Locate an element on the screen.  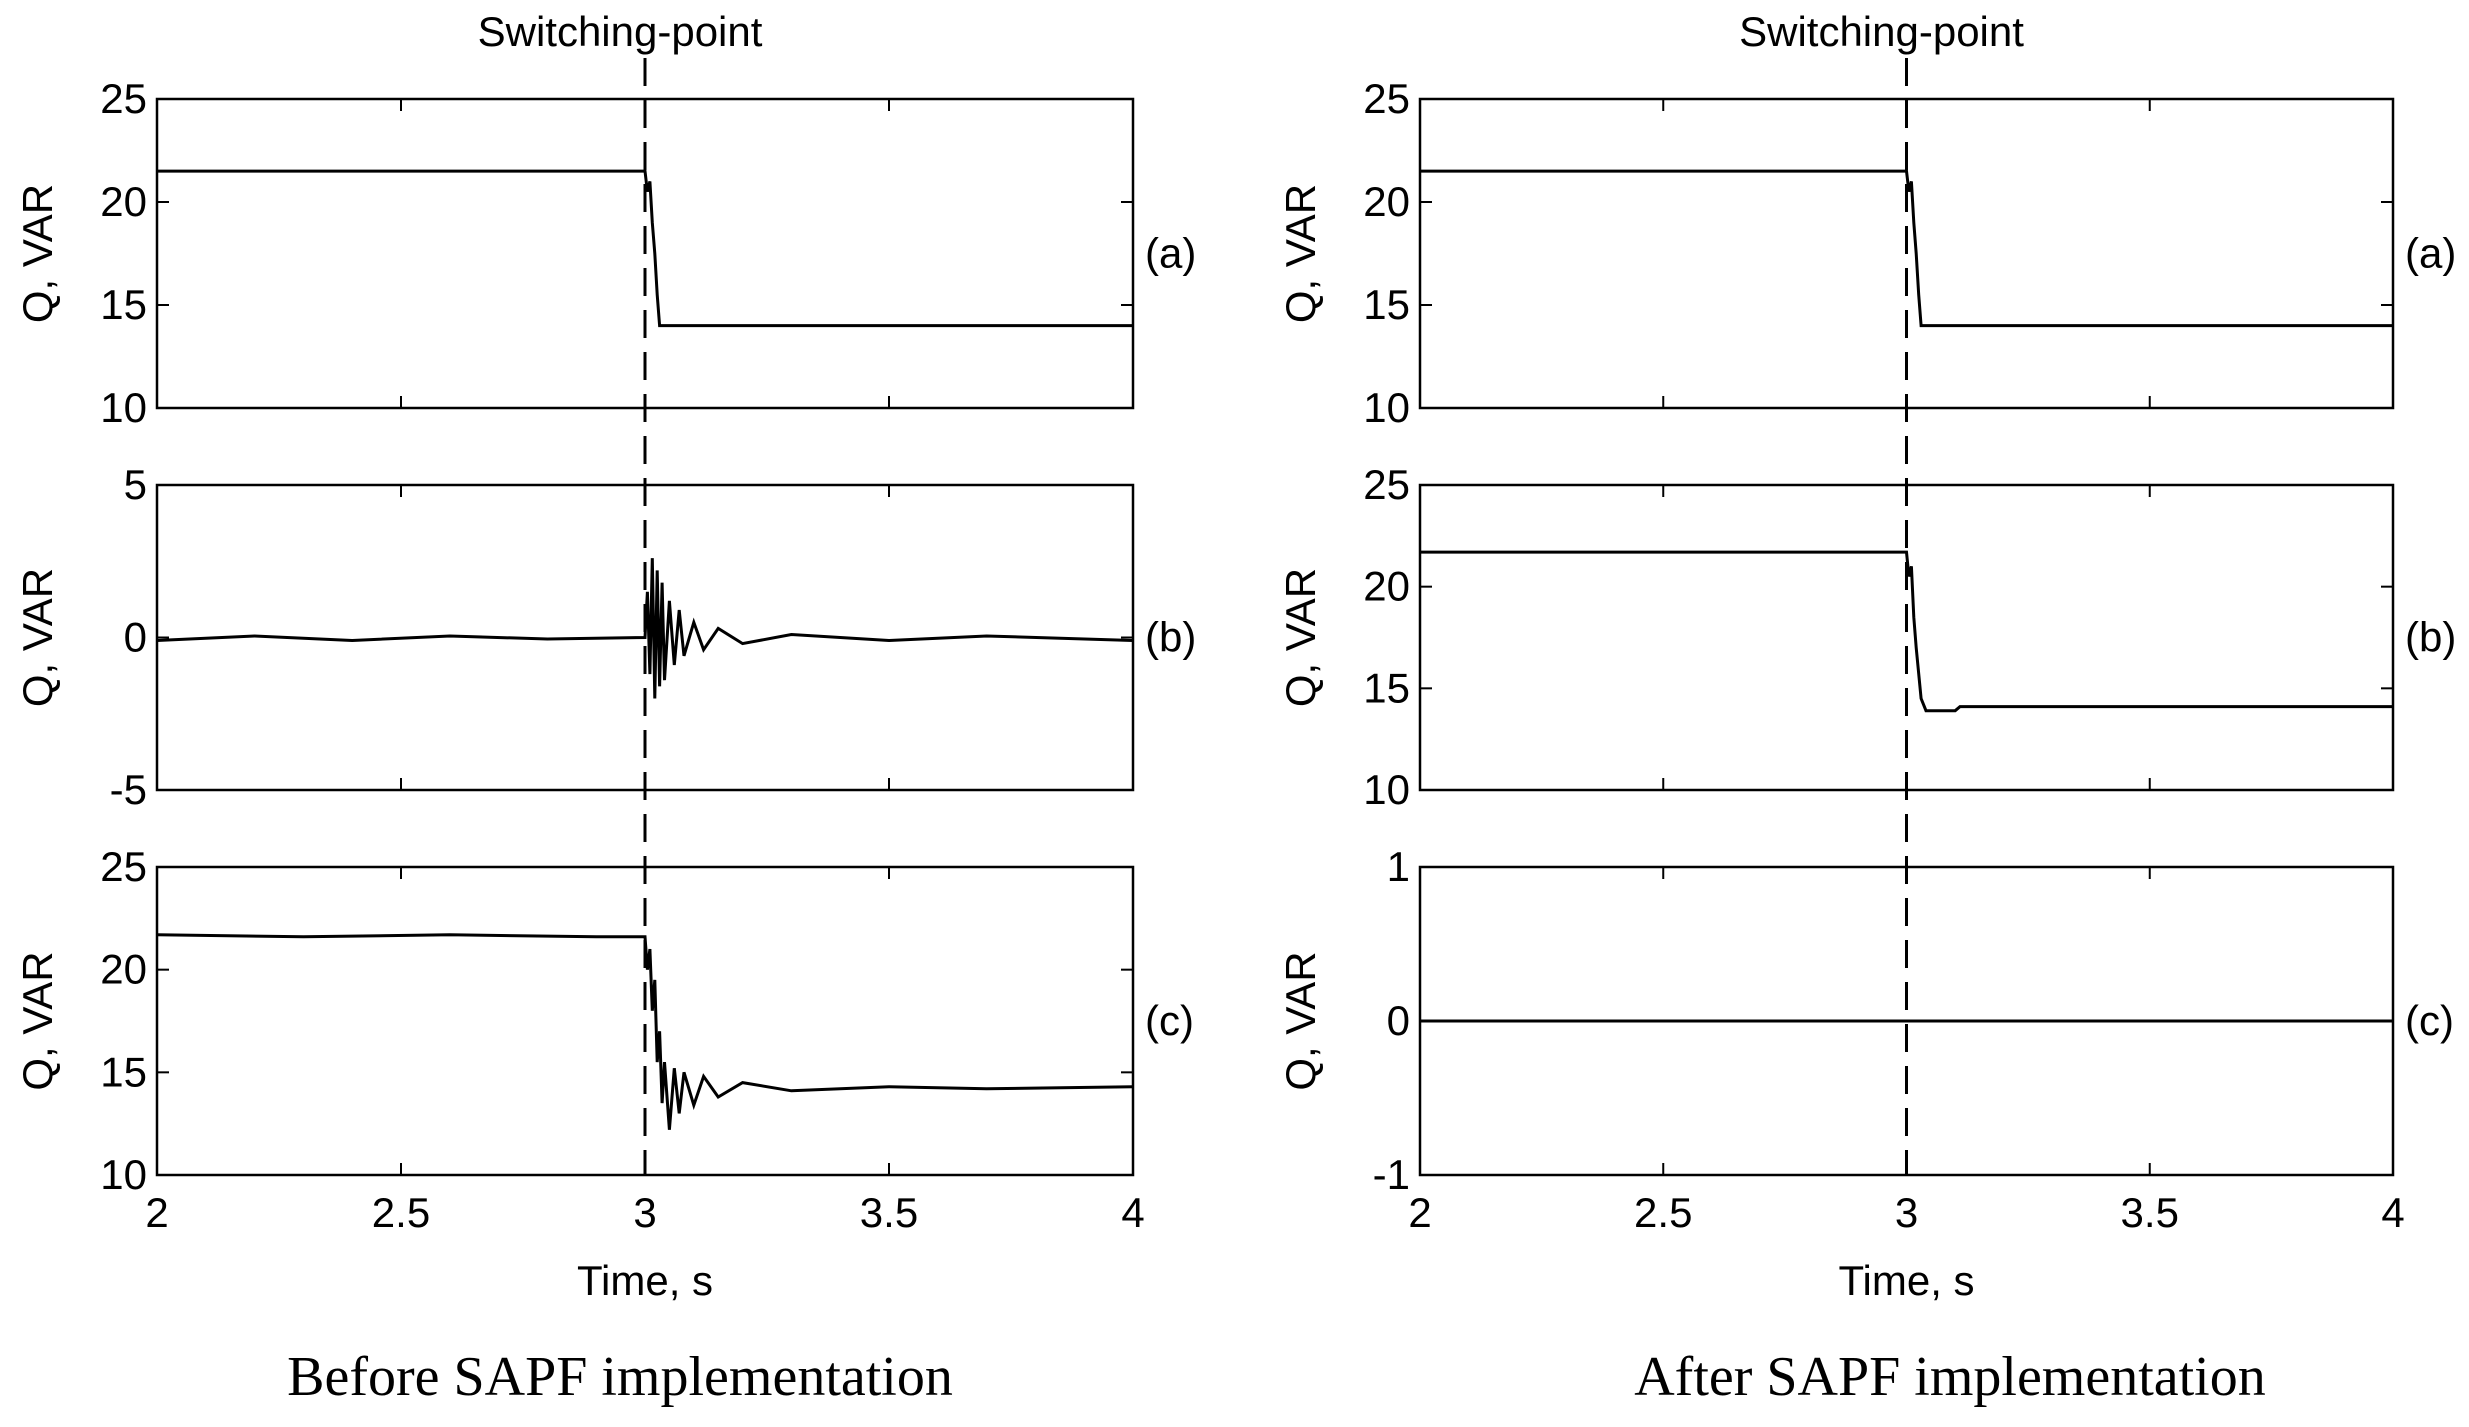
y-tick-label: 1 is located at coordinates (1398, 866).